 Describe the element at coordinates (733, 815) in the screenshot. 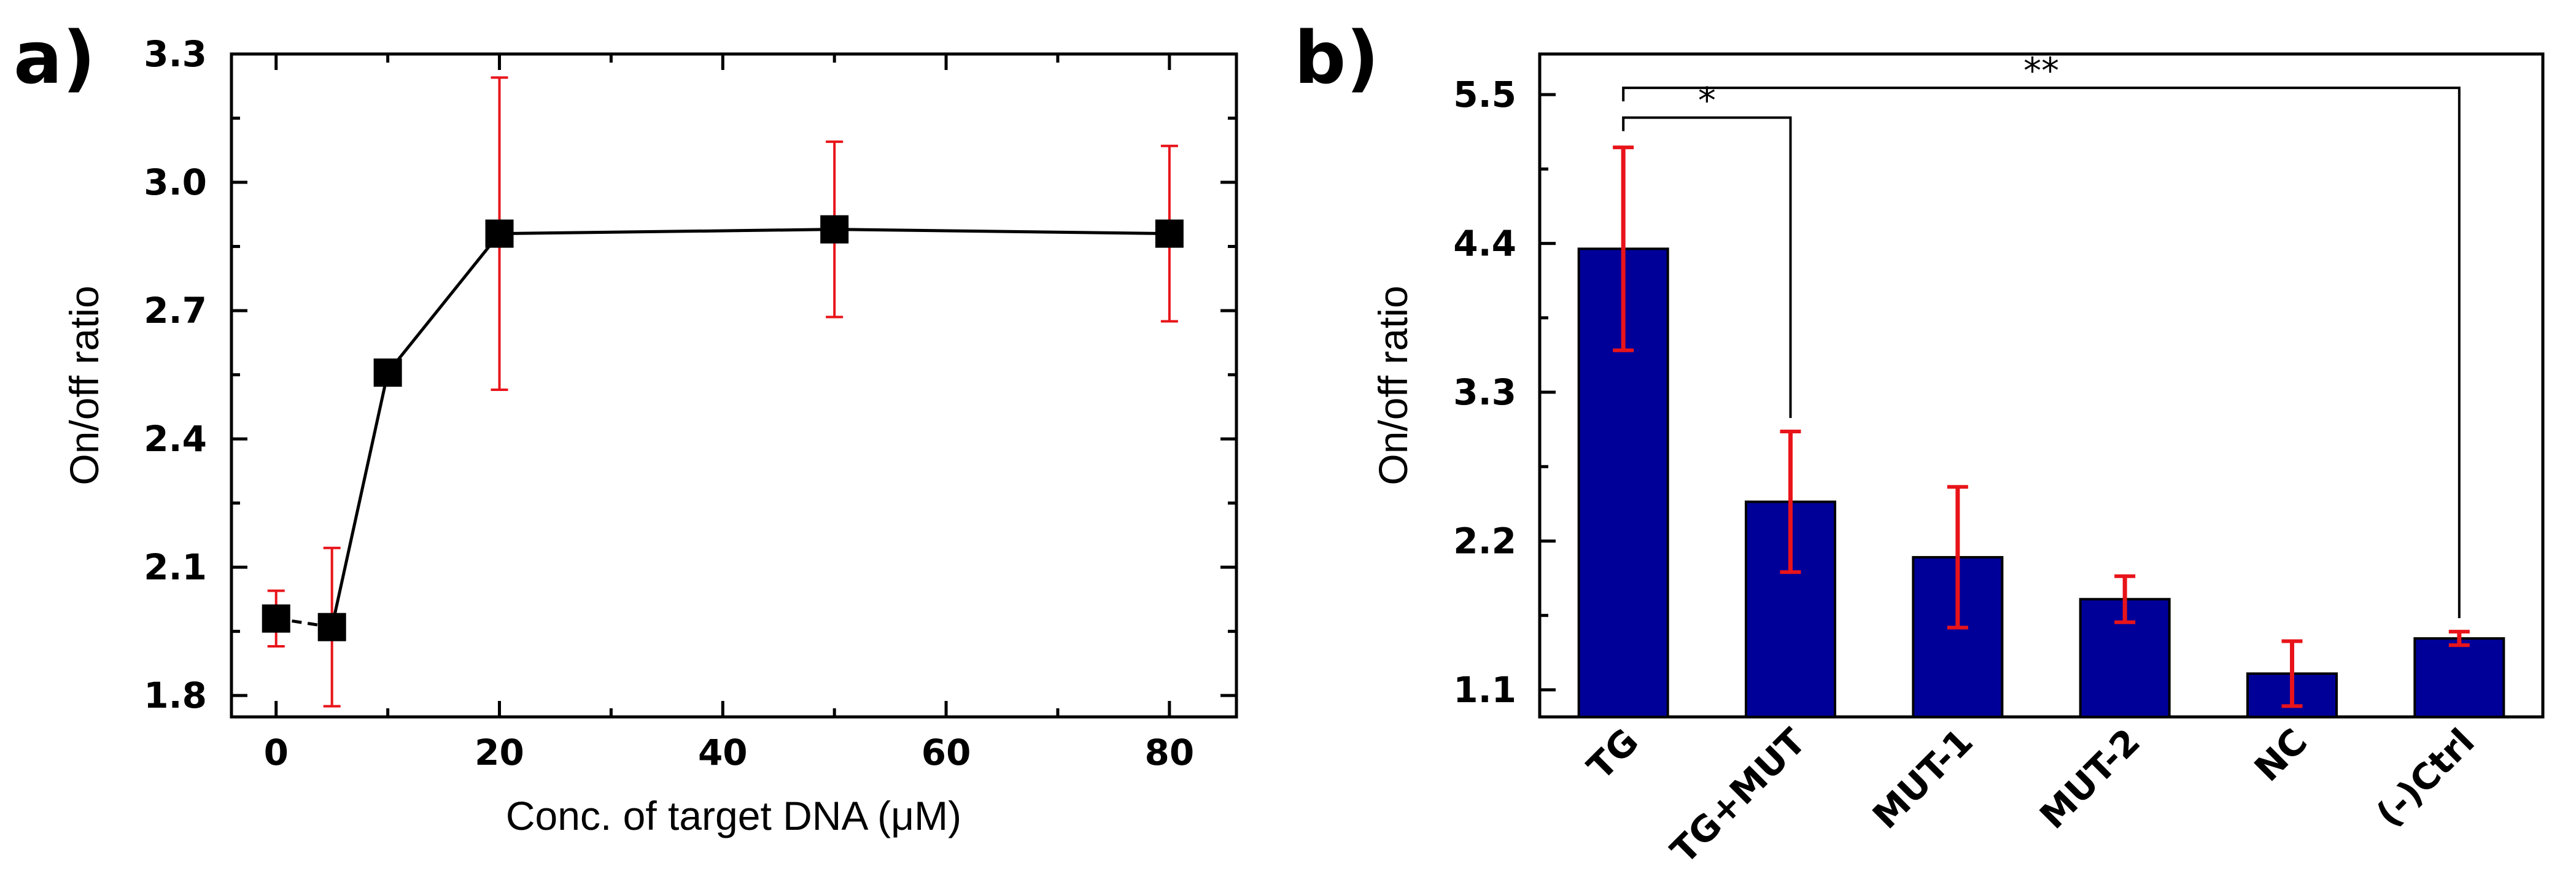

I see `panel-a-x-axis-title: Conc. of target DNA (μM)` at that location.